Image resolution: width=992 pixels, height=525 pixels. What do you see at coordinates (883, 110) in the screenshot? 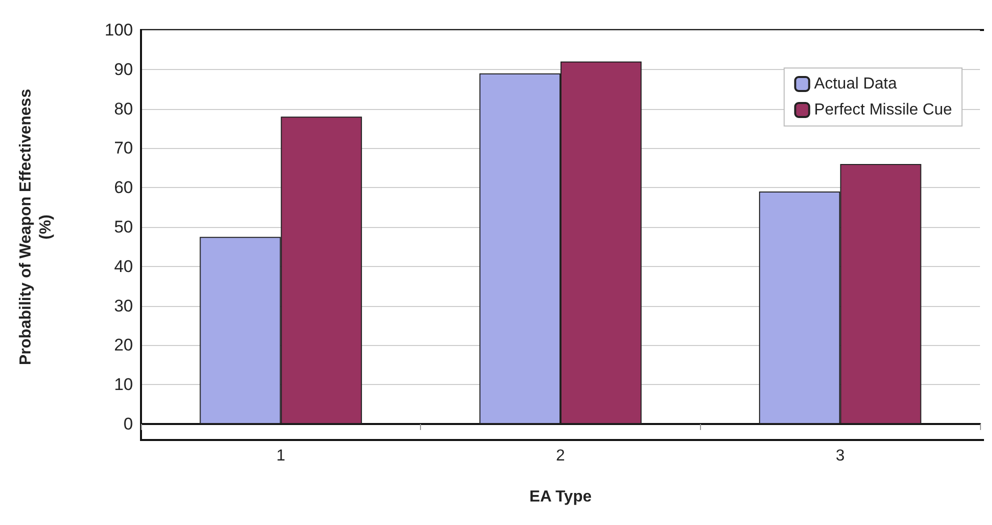
I see `legend-label: Perfect Missile Cue` at bounding box center [883, 110].